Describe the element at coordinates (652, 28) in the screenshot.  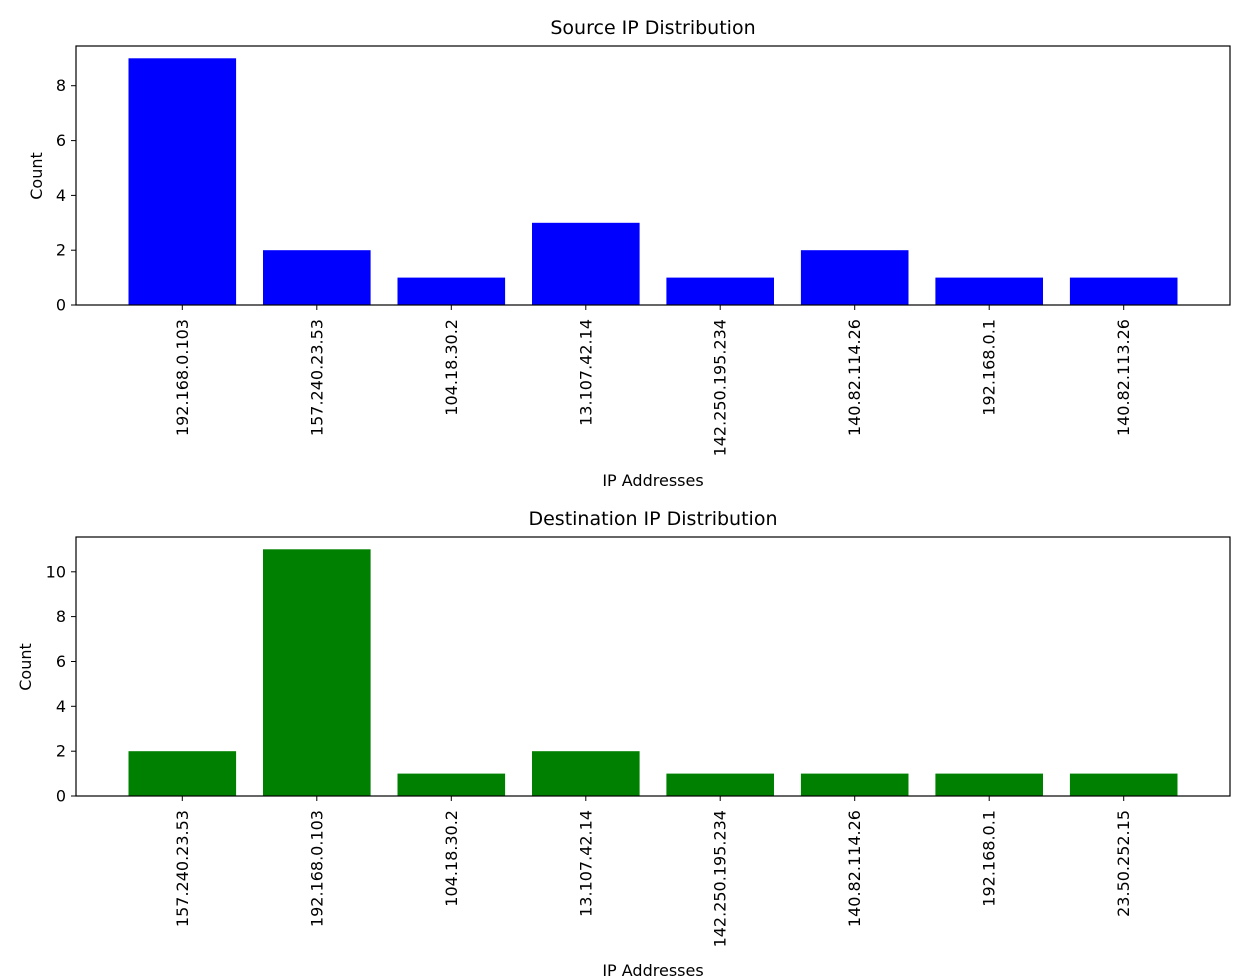
I see `chart-title: Source IP Distribution` at that location.